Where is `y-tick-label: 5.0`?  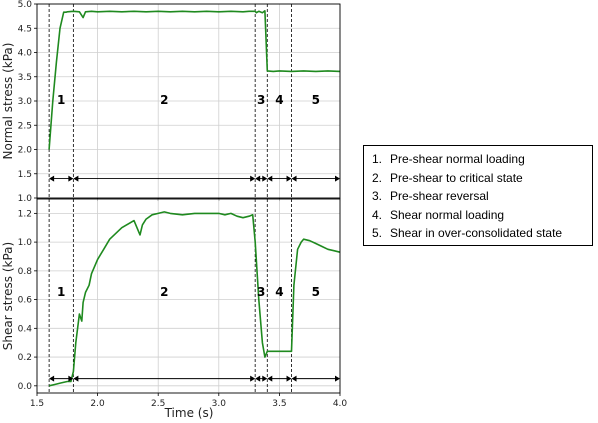 y-tick-label: 5.0 is located at coordinates (25, 5).